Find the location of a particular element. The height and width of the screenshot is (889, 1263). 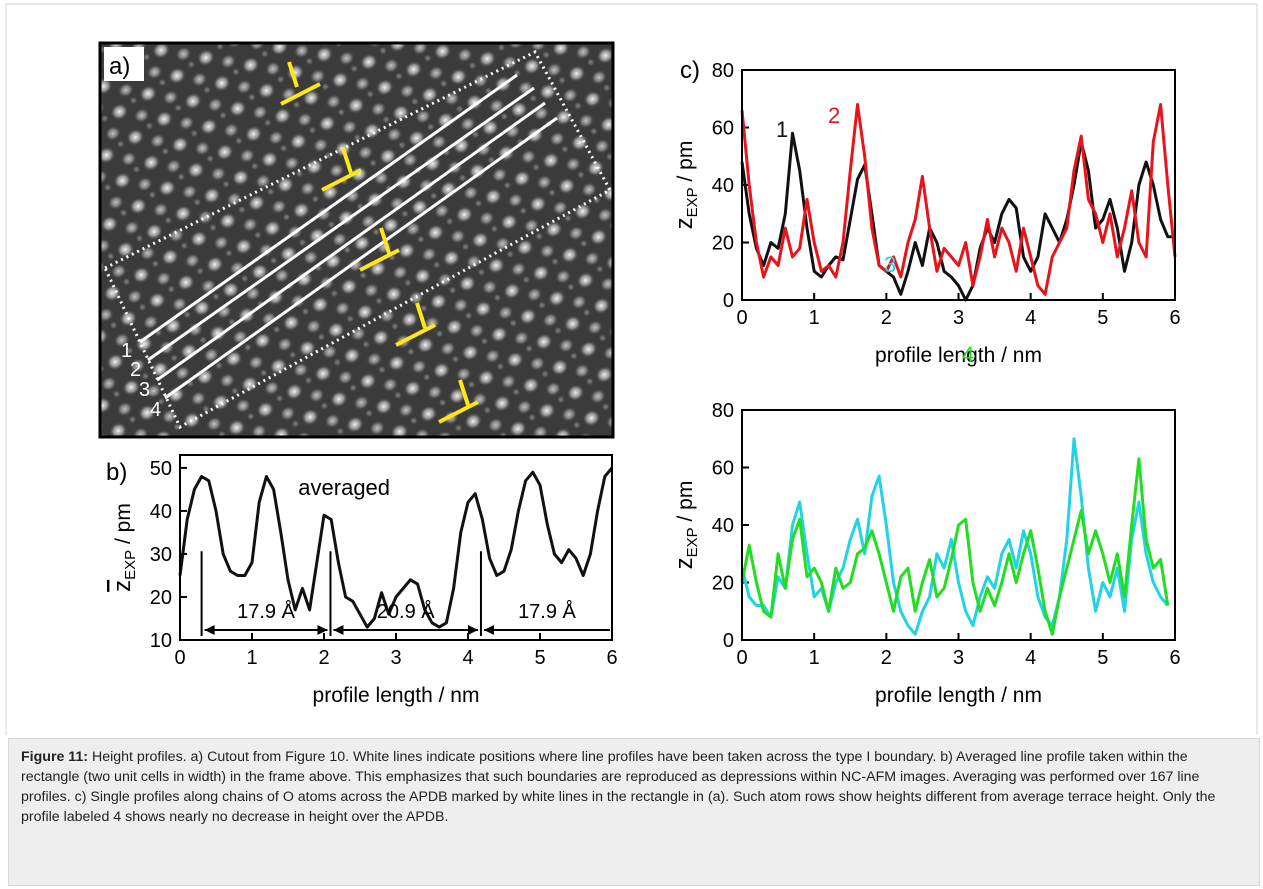

line-label: 3 is located at coordinates (144, 390).